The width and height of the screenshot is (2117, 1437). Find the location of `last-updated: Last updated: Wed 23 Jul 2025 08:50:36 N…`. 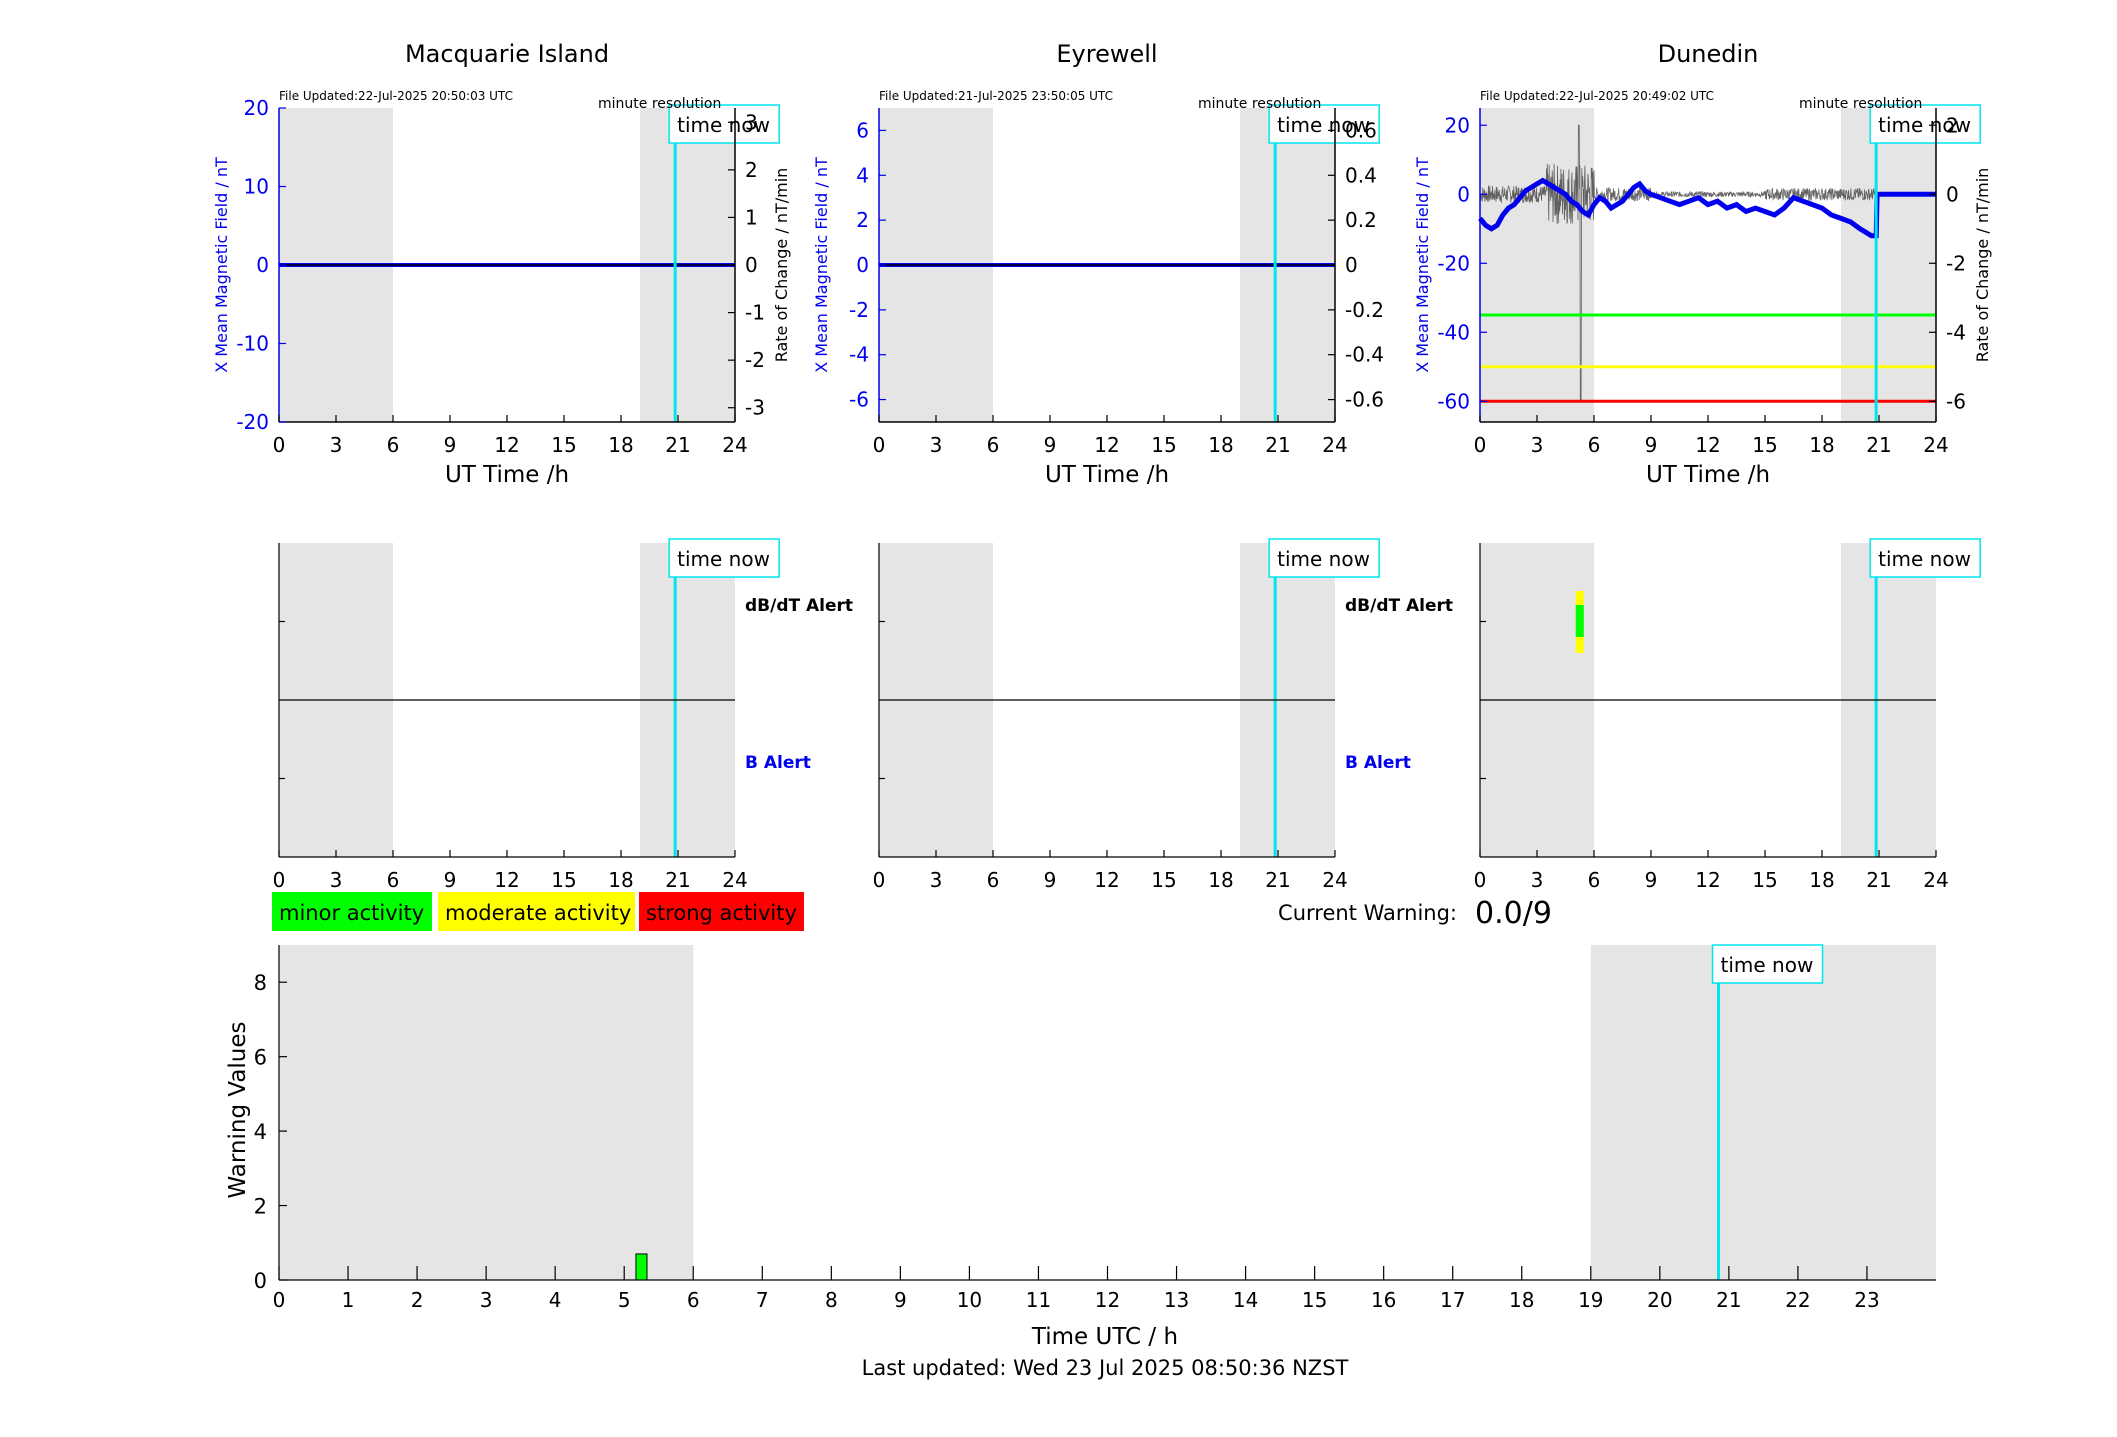

last-updated: Last updated: Wed 23 Jul 2025 08:50:36 N… is located at coordinates (1105, 1368).